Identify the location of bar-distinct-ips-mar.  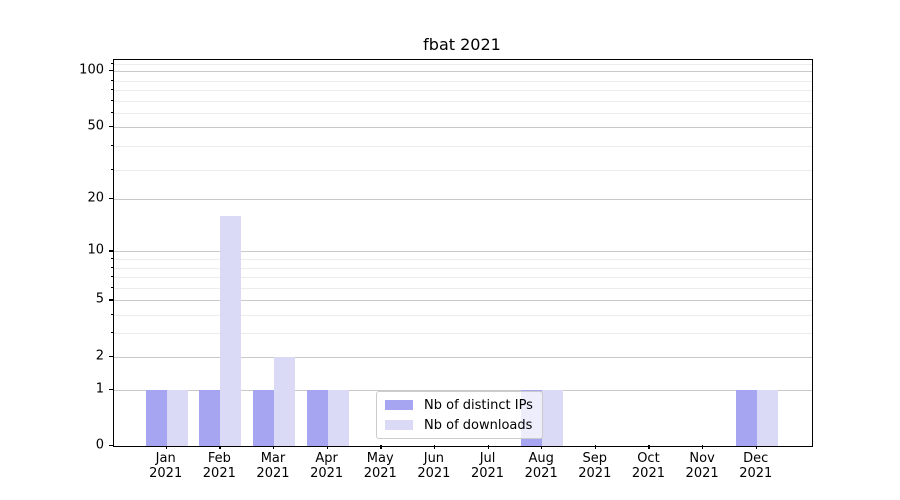
(263, 417).